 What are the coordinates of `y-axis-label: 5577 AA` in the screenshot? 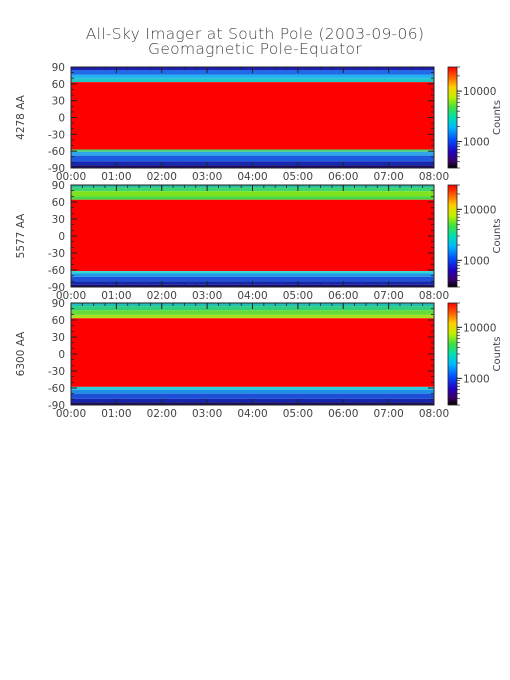 It's located at (21, 236).